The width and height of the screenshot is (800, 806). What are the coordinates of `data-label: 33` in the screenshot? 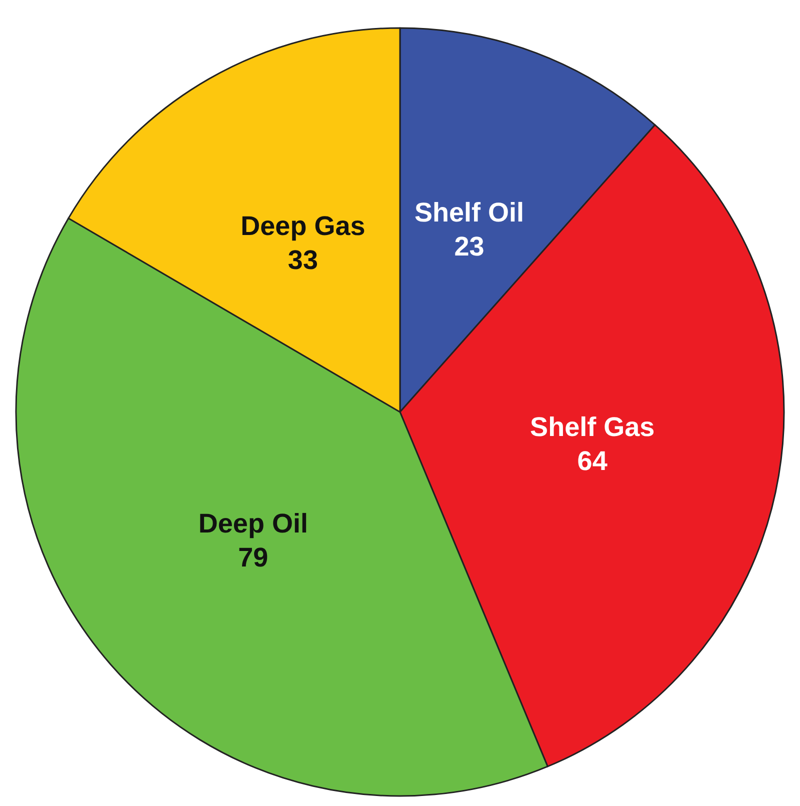 It's located at (303, 259).